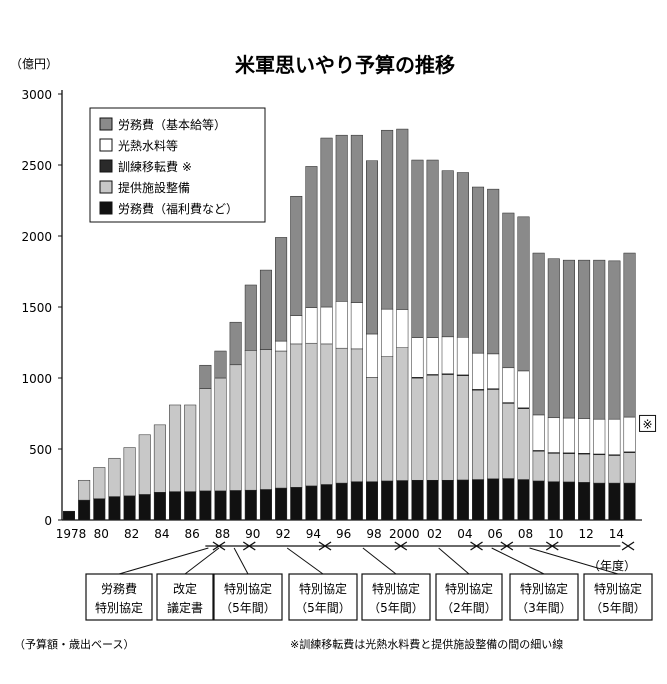 The width and height of the screenshot is (667, 684). I want to click on y-tick-label: 500, so click(40, 450).